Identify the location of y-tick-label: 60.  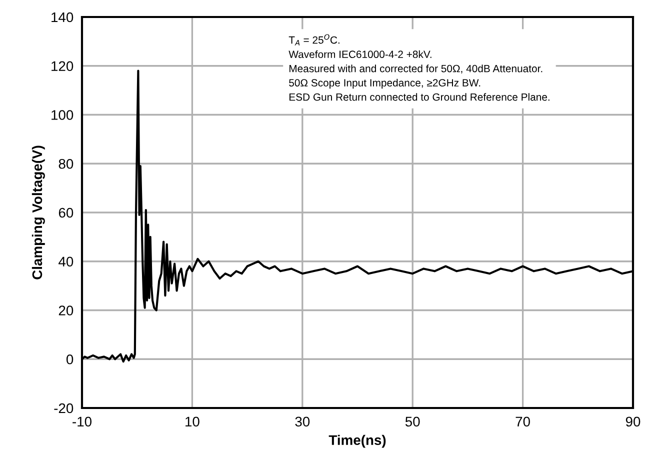
(66, 213).